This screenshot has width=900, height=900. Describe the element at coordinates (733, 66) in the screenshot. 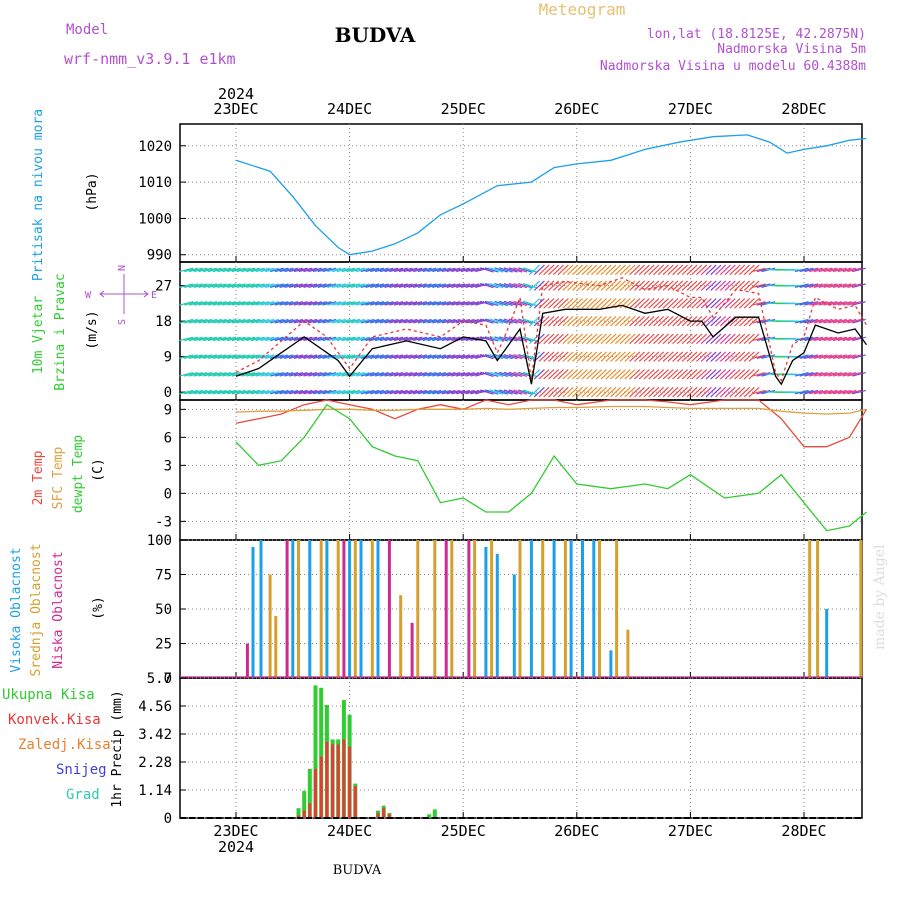

I see `model-altitude-text: Nadmorska Visina u modelu 60.4388m` at that location.